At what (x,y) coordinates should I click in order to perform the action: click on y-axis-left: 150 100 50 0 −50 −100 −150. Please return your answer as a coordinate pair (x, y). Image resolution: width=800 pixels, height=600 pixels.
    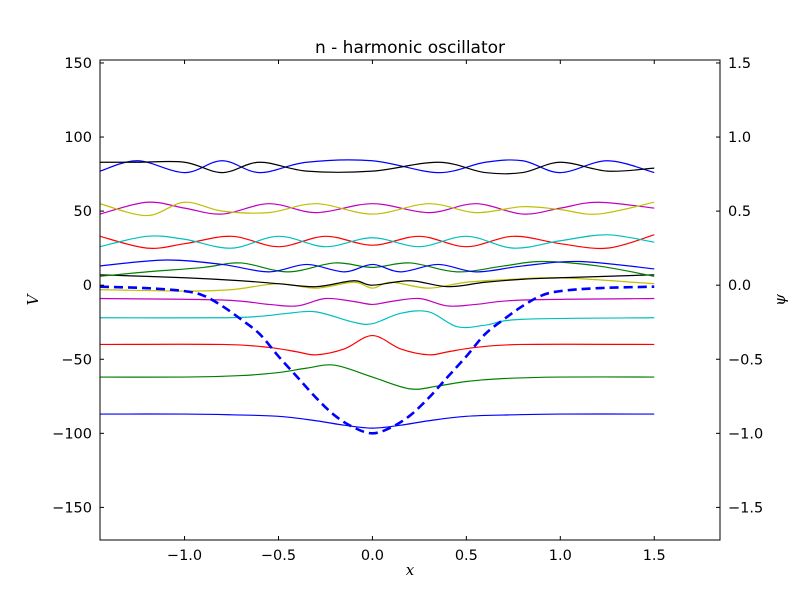
    Looking at the image, I should click on (78, 286).